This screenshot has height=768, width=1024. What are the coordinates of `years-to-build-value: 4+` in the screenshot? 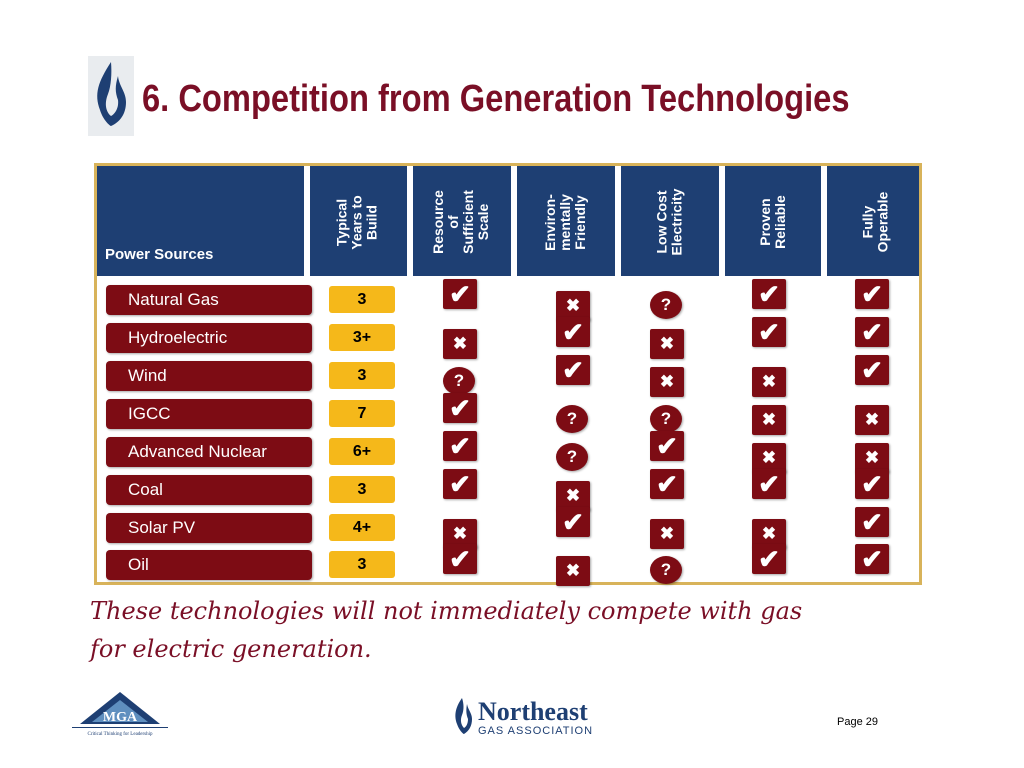 It's located at (362, 527).